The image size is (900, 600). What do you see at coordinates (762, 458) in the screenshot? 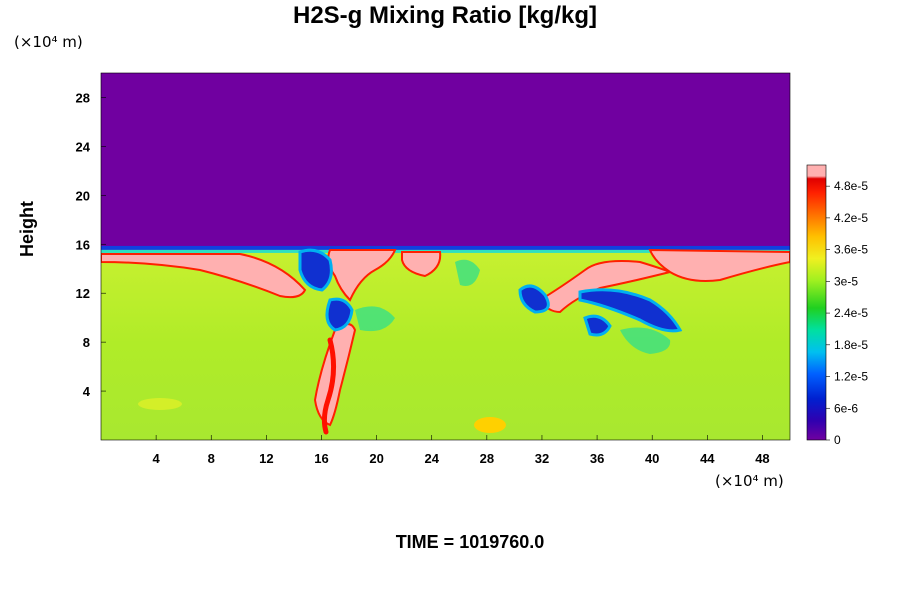
I see `x-tick-label: 48` at bounding box center [762, 458].